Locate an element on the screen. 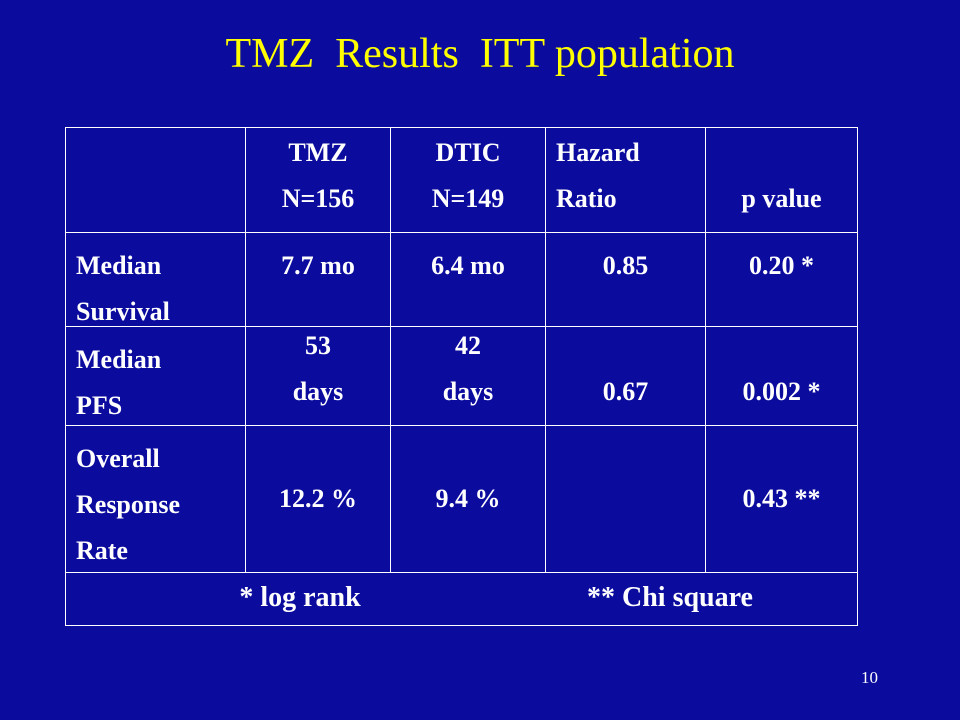 The width and height of the screenshot is (960, 720). cell-text: 12.2 % is located at coordinates (318, 498).